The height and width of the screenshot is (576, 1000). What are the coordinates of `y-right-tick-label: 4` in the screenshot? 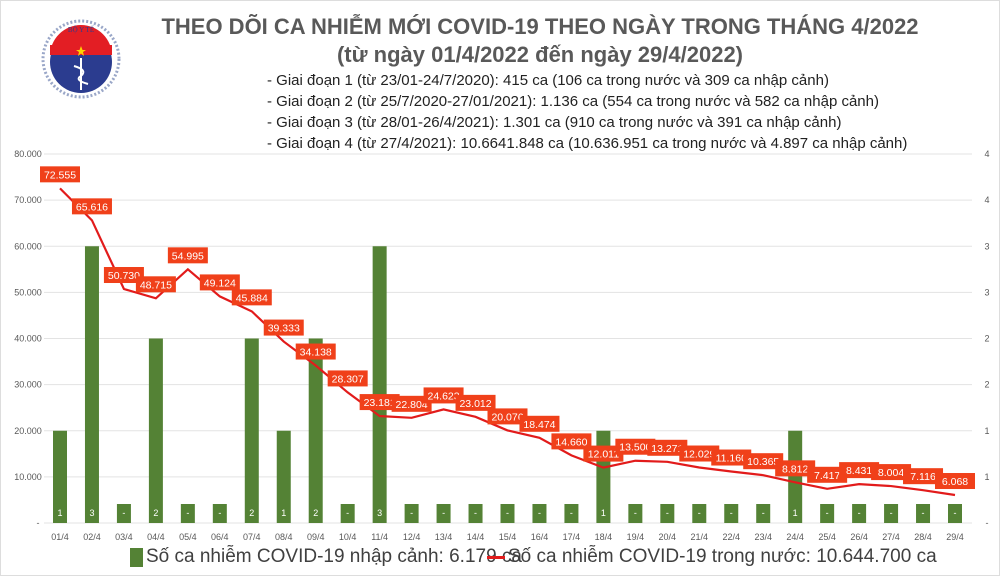 It's located at (986, 200).